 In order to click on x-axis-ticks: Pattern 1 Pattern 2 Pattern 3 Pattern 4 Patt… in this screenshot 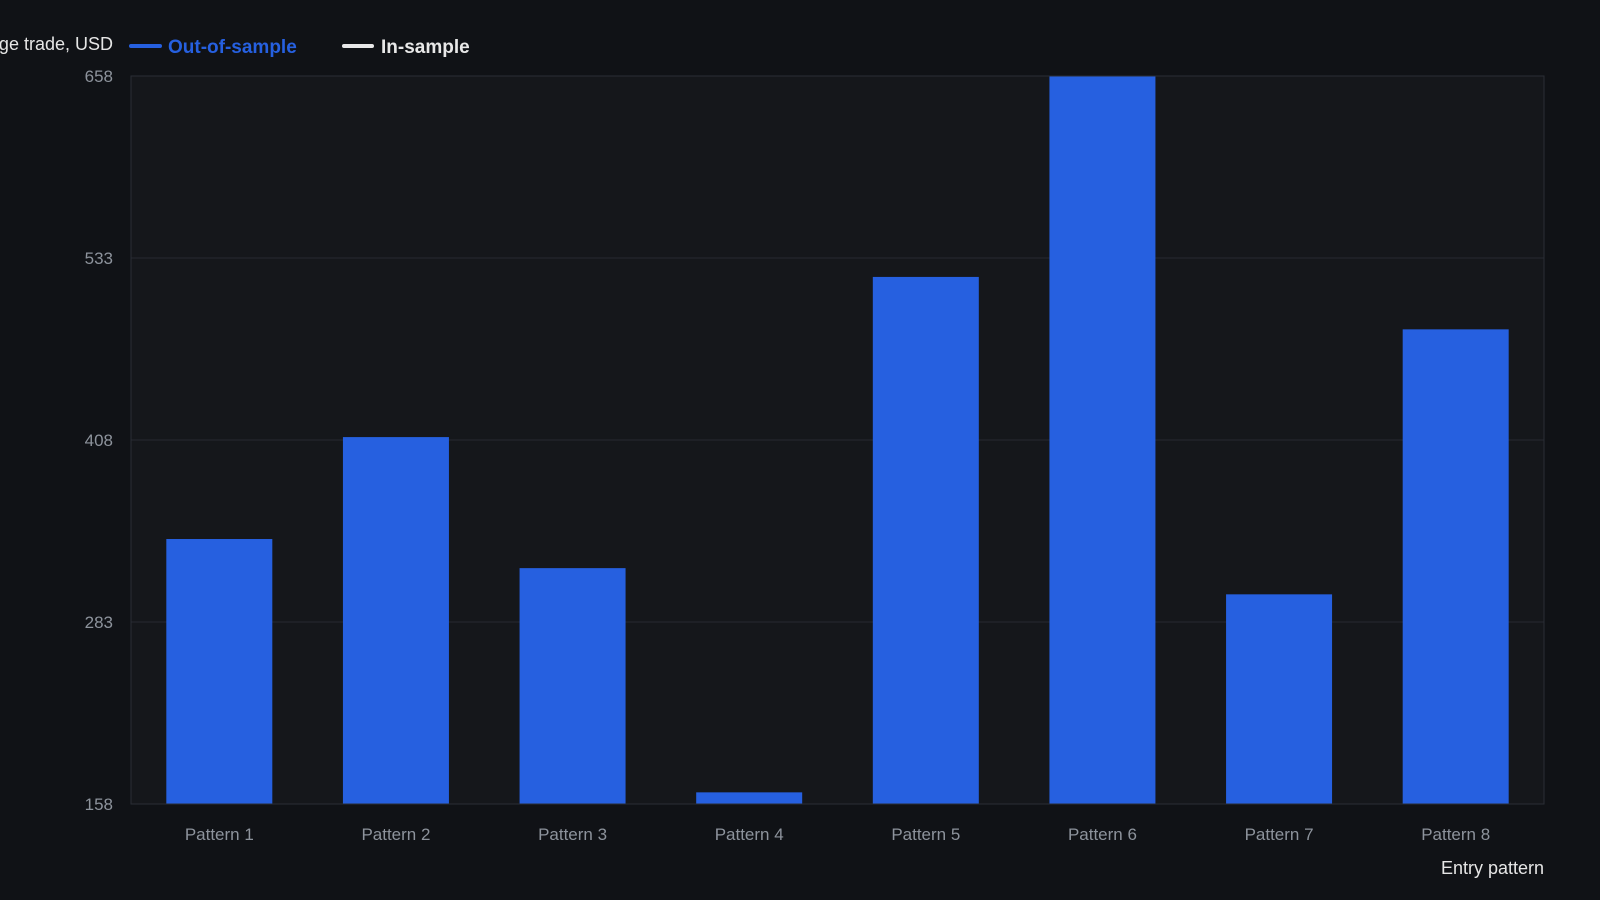, I will do `click(837, 834)`.